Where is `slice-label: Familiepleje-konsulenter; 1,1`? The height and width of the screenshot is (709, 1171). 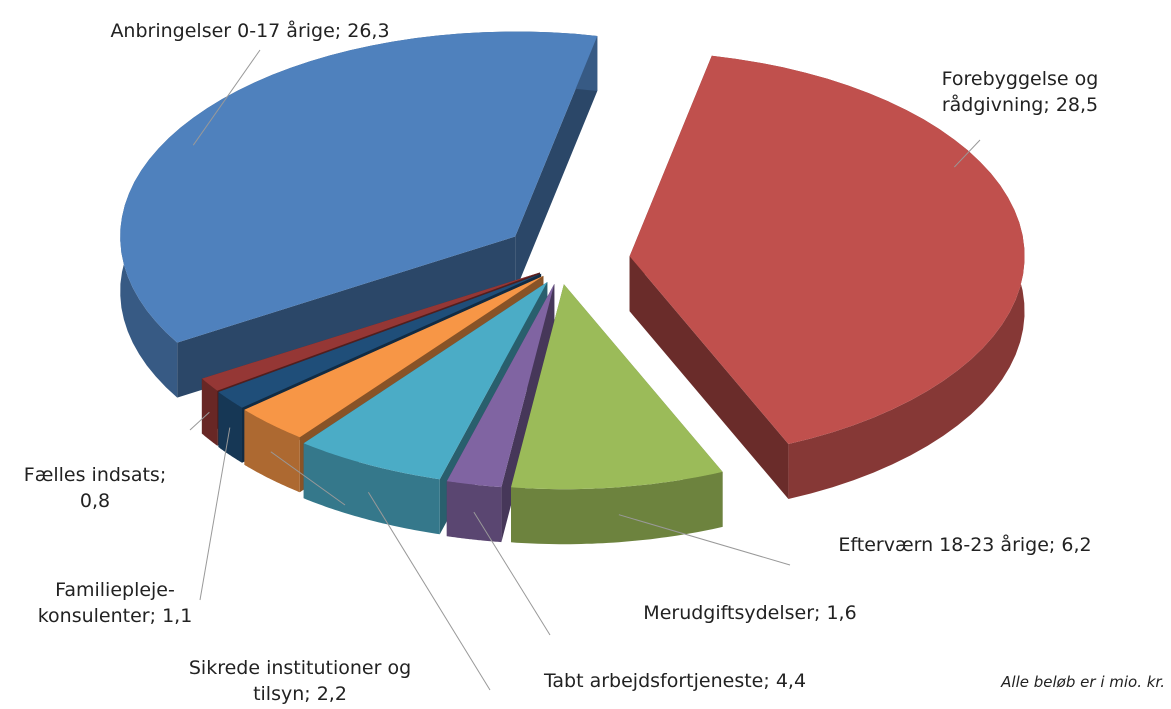 slice-label: Familiepleje-konsulenter; 1,1 is located at coordinates (115, 603).